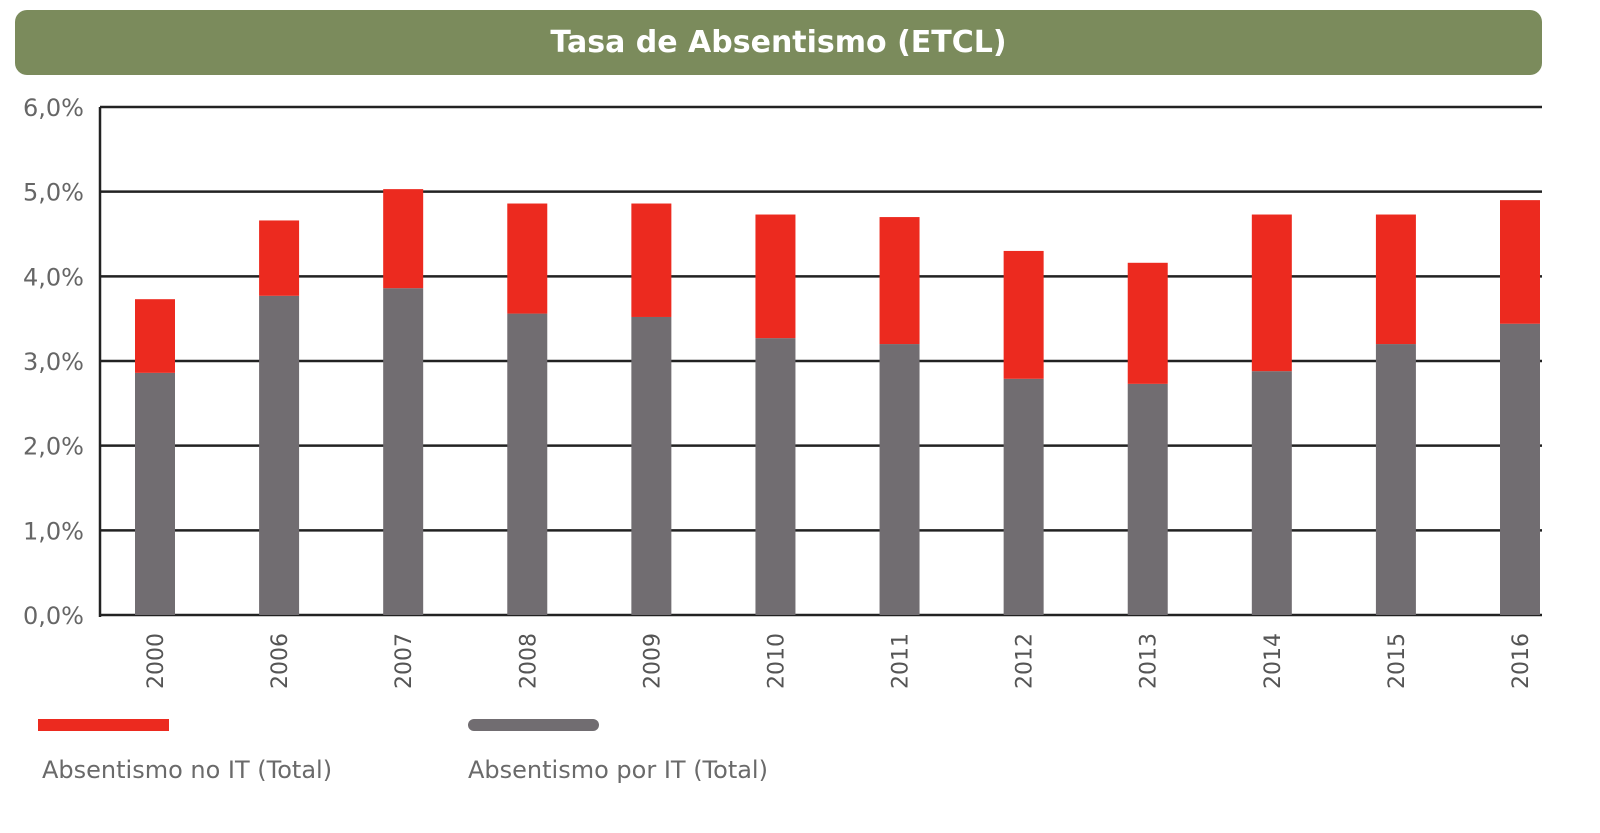 Image resolution: width=1600 pixels, height=833 pixels. I want to click on x-tick-label: 2014, so click(1273, 661).